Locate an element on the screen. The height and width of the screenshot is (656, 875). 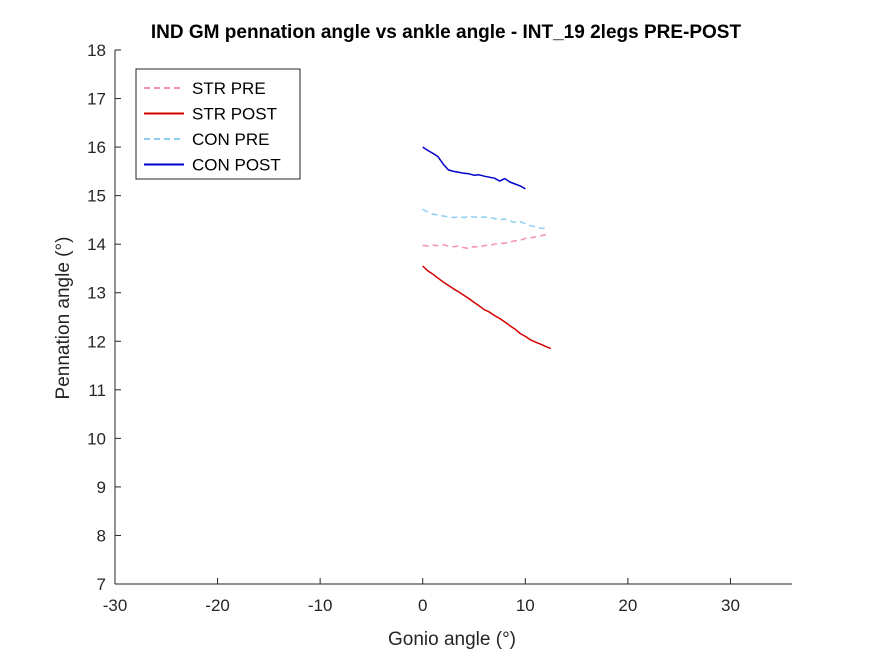
y-tick-label: 11 is located at coordinates (97, 390).